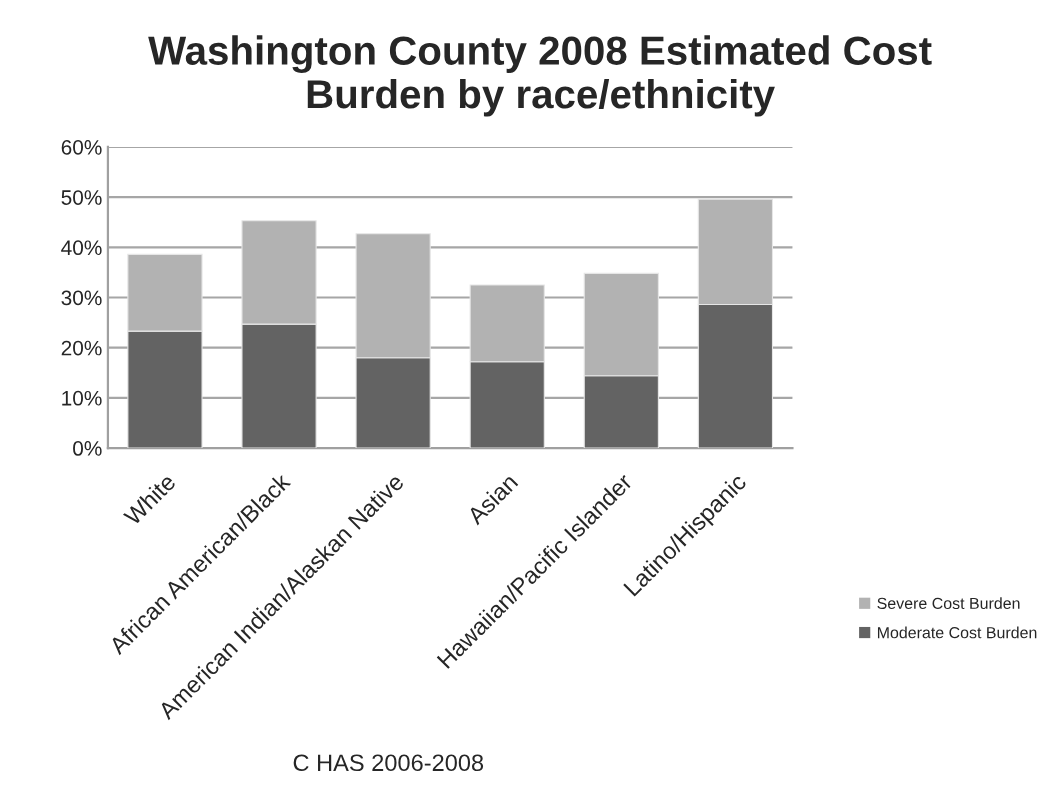 This screenshot has height=786, width=1058. I want to click on y-tick-label: 40%, so click(81, 248).